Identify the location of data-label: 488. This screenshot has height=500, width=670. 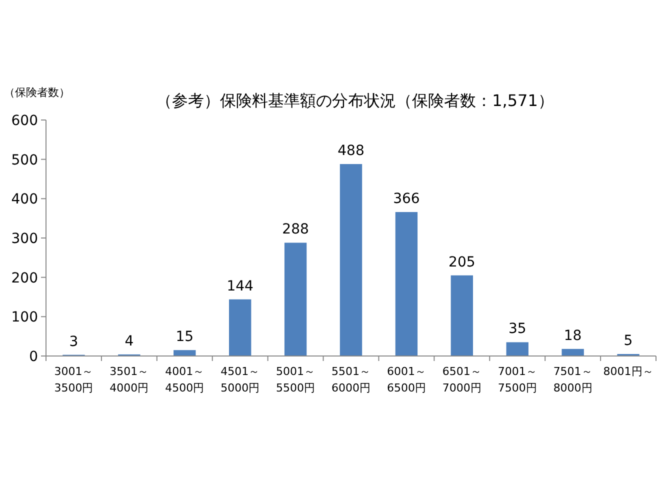
(351, 151).